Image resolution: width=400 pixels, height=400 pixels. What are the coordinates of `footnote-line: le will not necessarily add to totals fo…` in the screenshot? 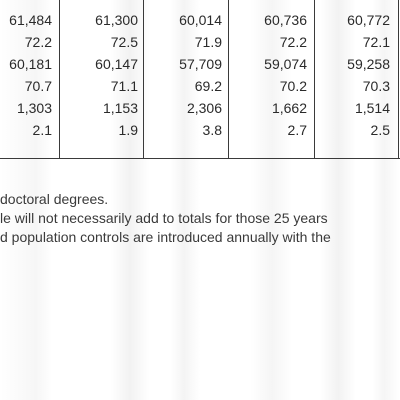 It's located at (164, 218).